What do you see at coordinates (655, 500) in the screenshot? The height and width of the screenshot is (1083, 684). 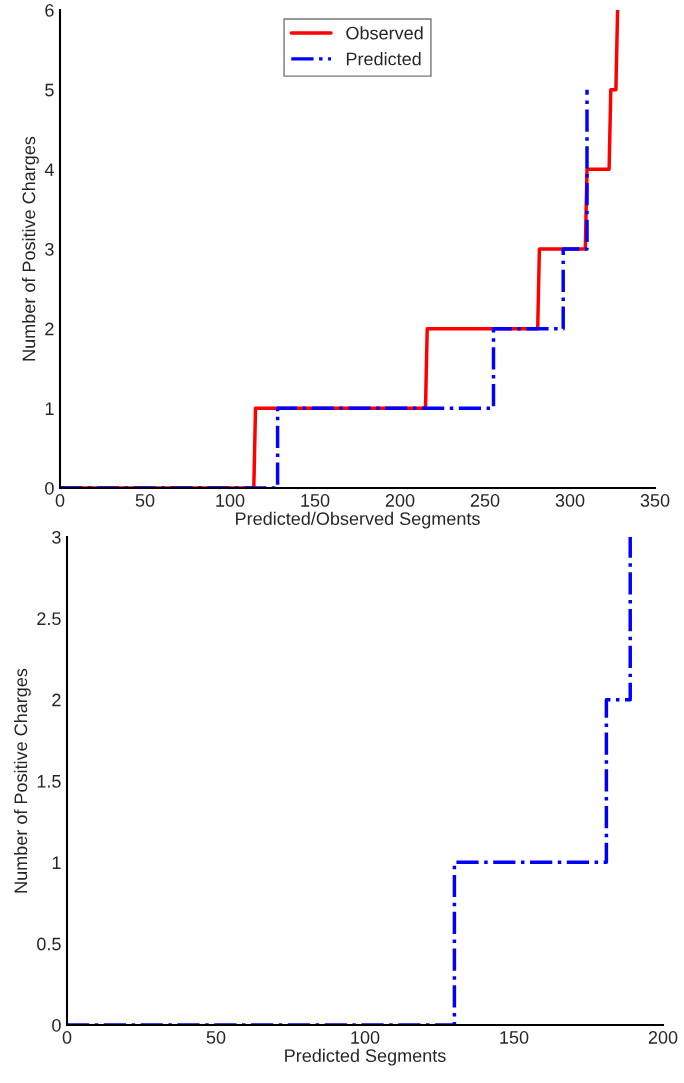 I see `x-tick-label: 350` at bounding box center [655, 500].